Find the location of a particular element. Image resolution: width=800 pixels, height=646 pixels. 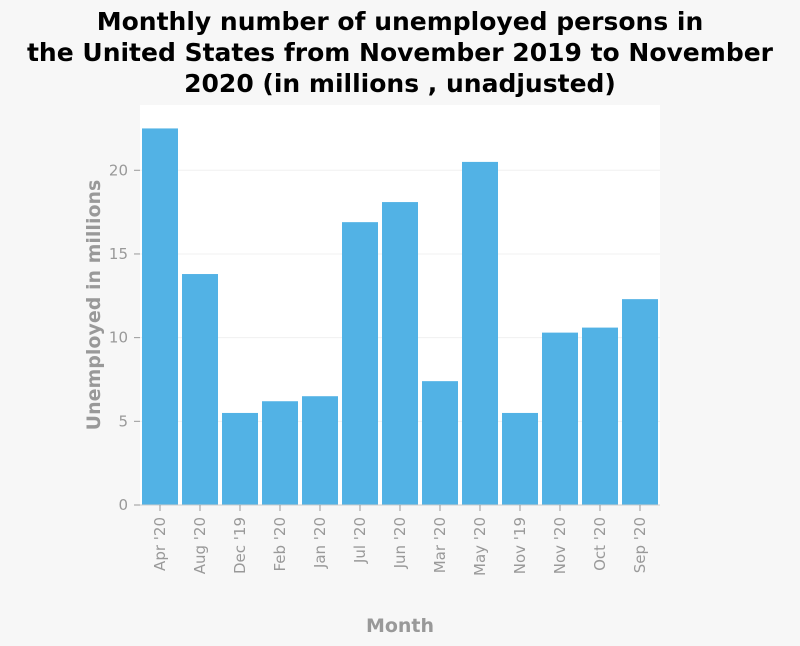

x-tick-label: Dec '19 is located at coordinates (240, 545).